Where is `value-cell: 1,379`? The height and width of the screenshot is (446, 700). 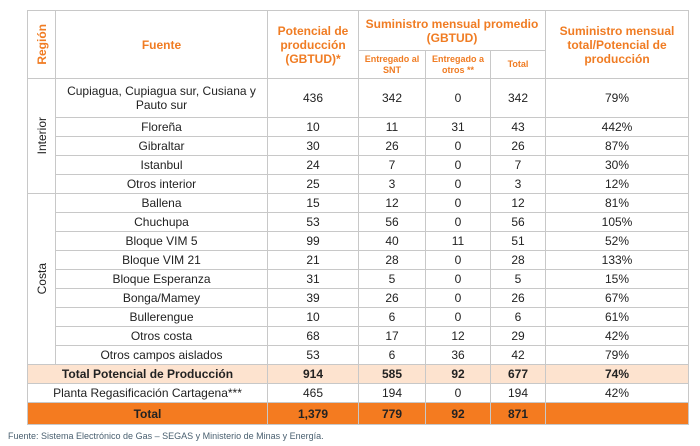 value-cell: 1,379 is located at coordinates (313, 413).